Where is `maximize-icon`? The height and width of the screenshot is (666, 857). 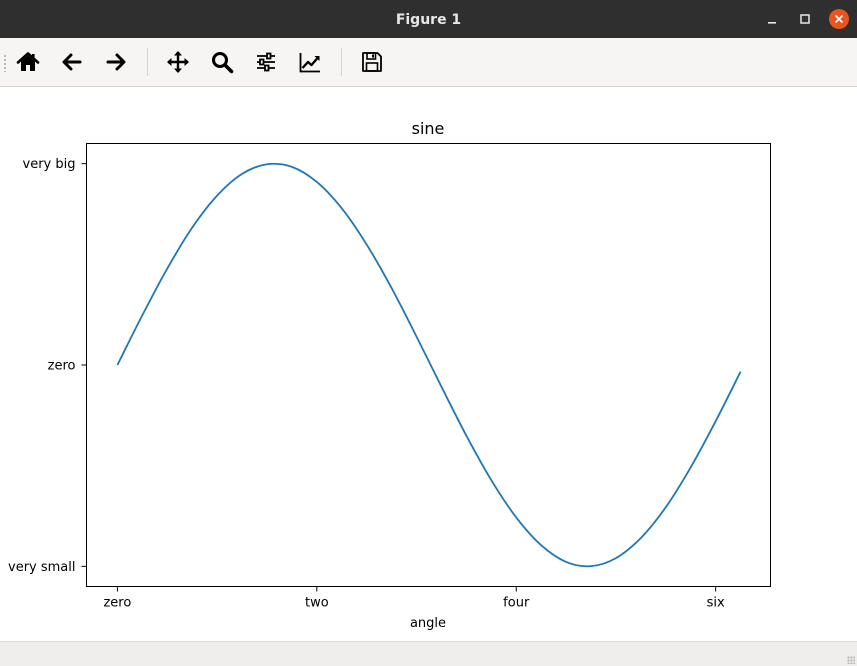
maximize-icon is located at coordinates (805, 19).